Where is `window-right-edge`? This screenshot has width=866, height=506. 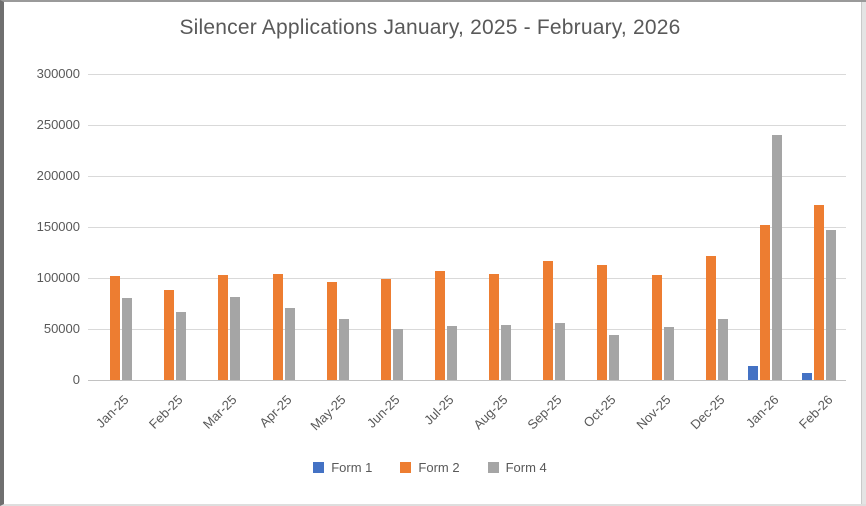
window-right-edge is located at coordinates (863, 253).